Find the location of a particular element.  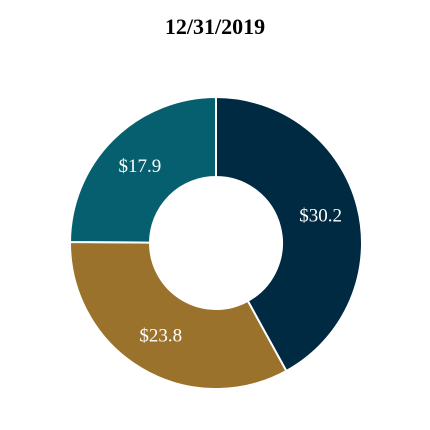

chart-title: 12/31/2019 is located at coordinates (215, 26).